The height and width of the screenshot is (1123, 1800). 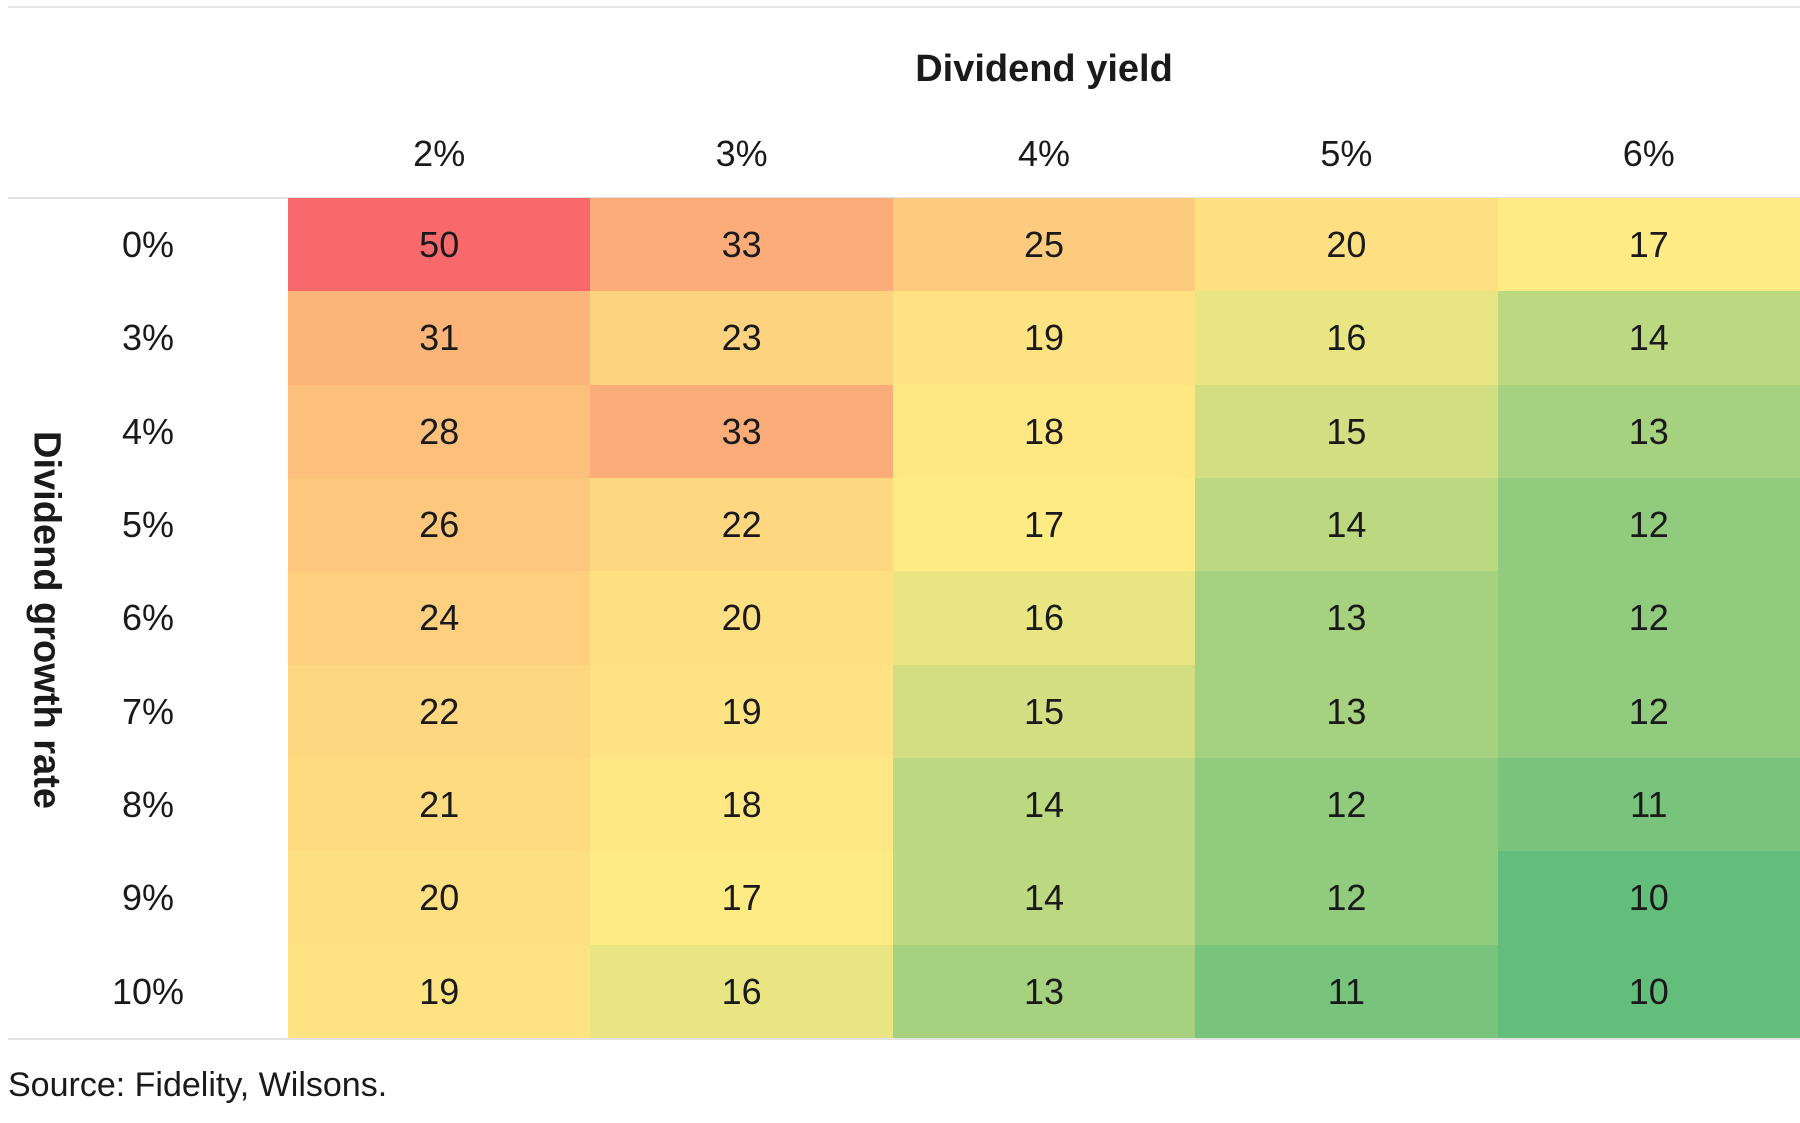 What do you see at coordinates (439, 898) in the screenshot?
I see `heatmap-cell-r7-c0: 20` at bounding box center [439, 898].